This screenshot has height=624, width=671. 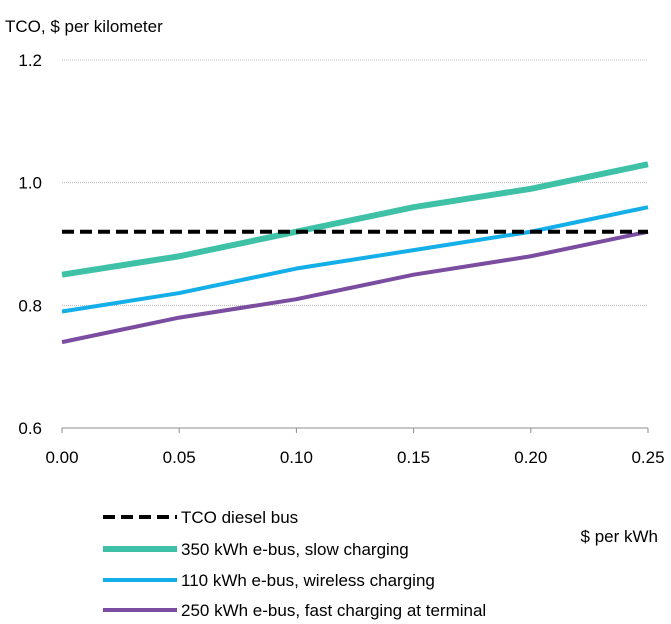 I want to click on legend-label: 350 kWh e-bus, slow charging, so click(x=295, y=549).